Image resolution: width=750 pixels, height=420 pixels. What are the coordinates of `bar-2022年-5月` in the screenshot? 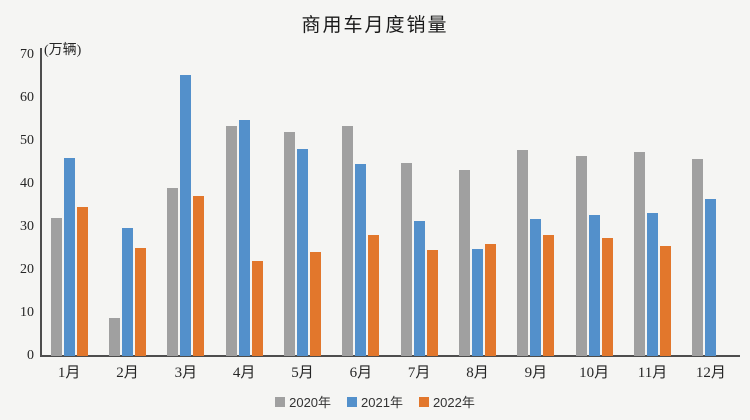 It's located at (315, 304).